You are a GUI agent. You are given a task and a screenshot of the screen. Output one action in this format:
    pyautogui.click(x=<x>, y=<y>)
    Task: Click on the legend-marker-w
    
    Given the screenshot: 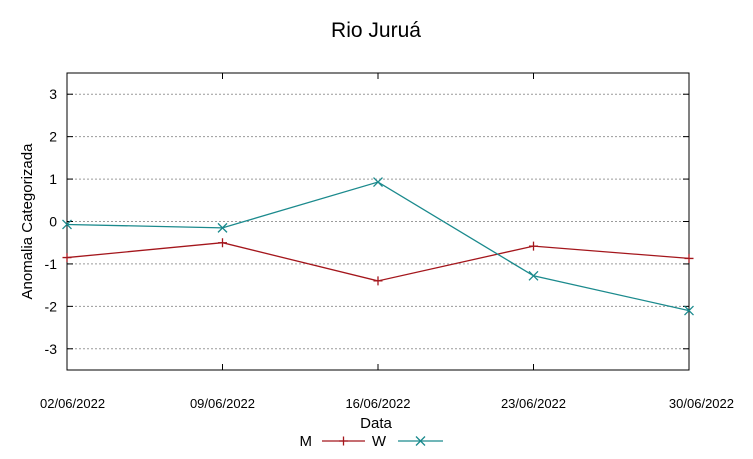 What is the action you would take?
    pyautogui.click(x=420, y=441)
    